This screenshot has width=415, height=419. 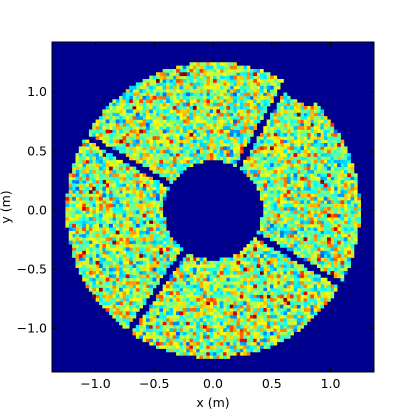 I want to click on x-tick-label: 0.0, so click(x=213, y=383).